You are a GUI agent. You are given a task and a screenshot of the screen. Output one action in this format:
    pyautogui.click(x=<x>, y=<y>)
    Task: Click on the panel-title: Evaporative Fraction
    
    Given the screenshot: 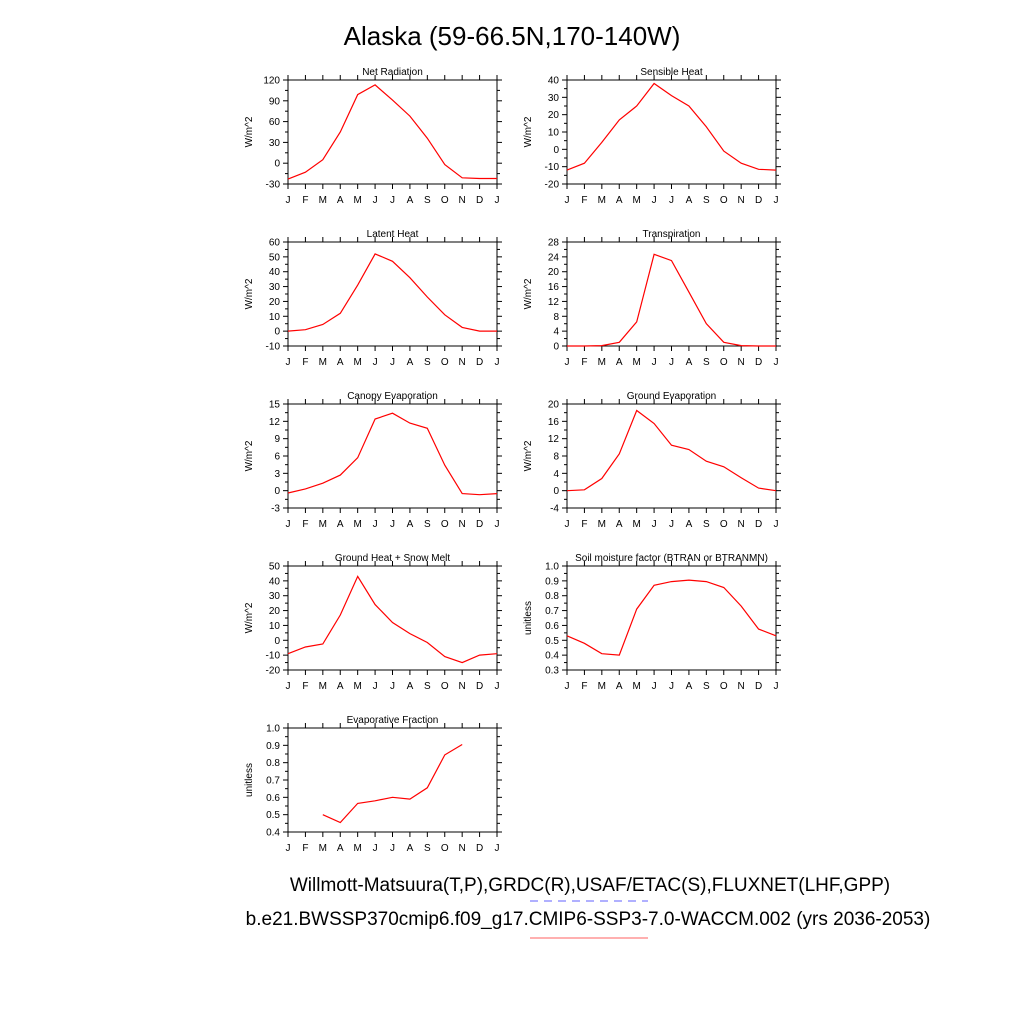 What is the action you would take?
    pyautogui.click(x=393, y=720)
    